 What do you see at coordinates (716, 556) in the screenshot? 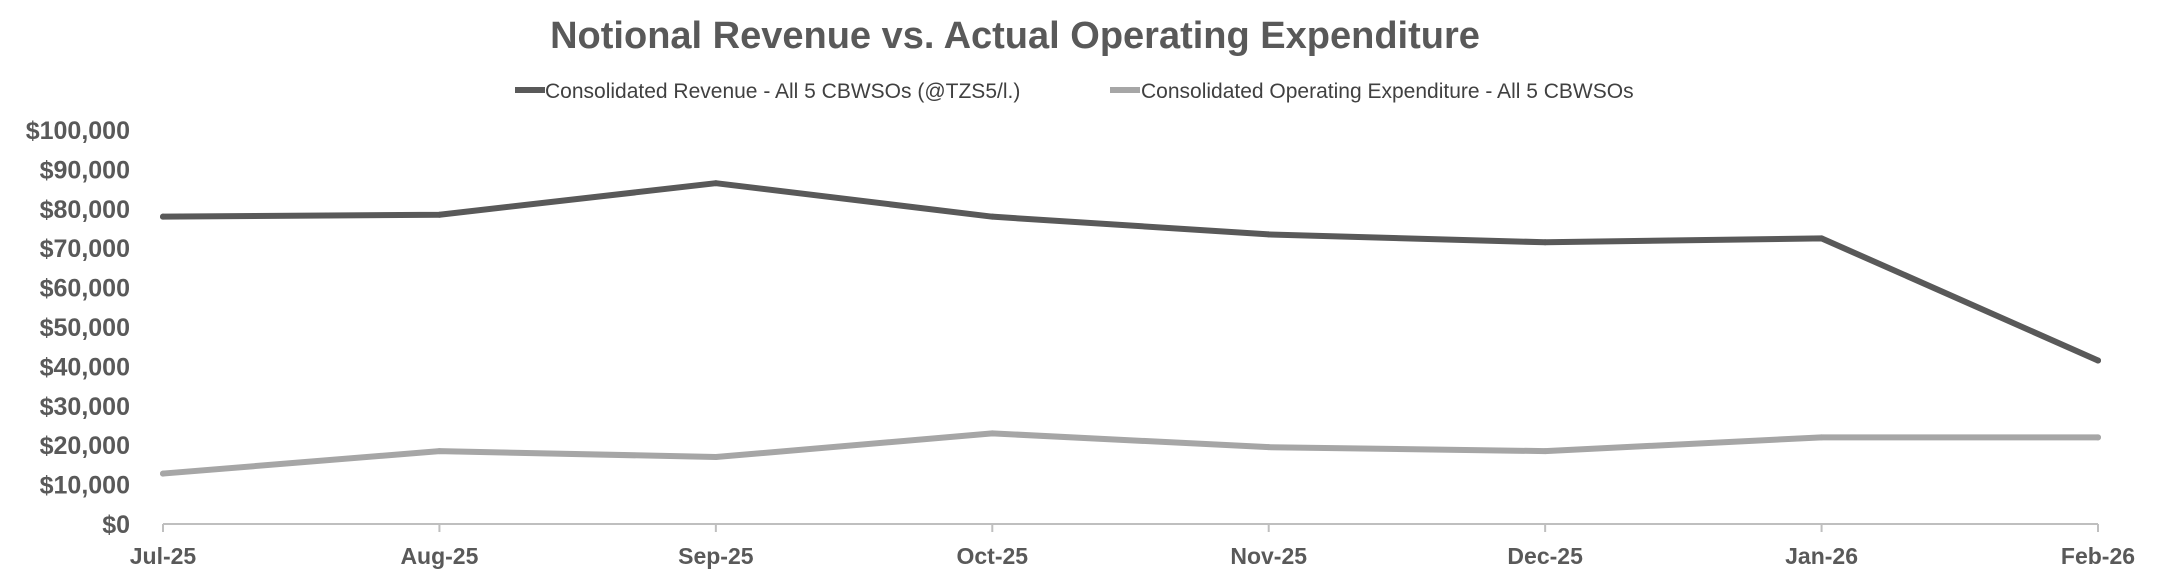
I see `x-tick-label: Sep-25` at bounding box center [716, 556].